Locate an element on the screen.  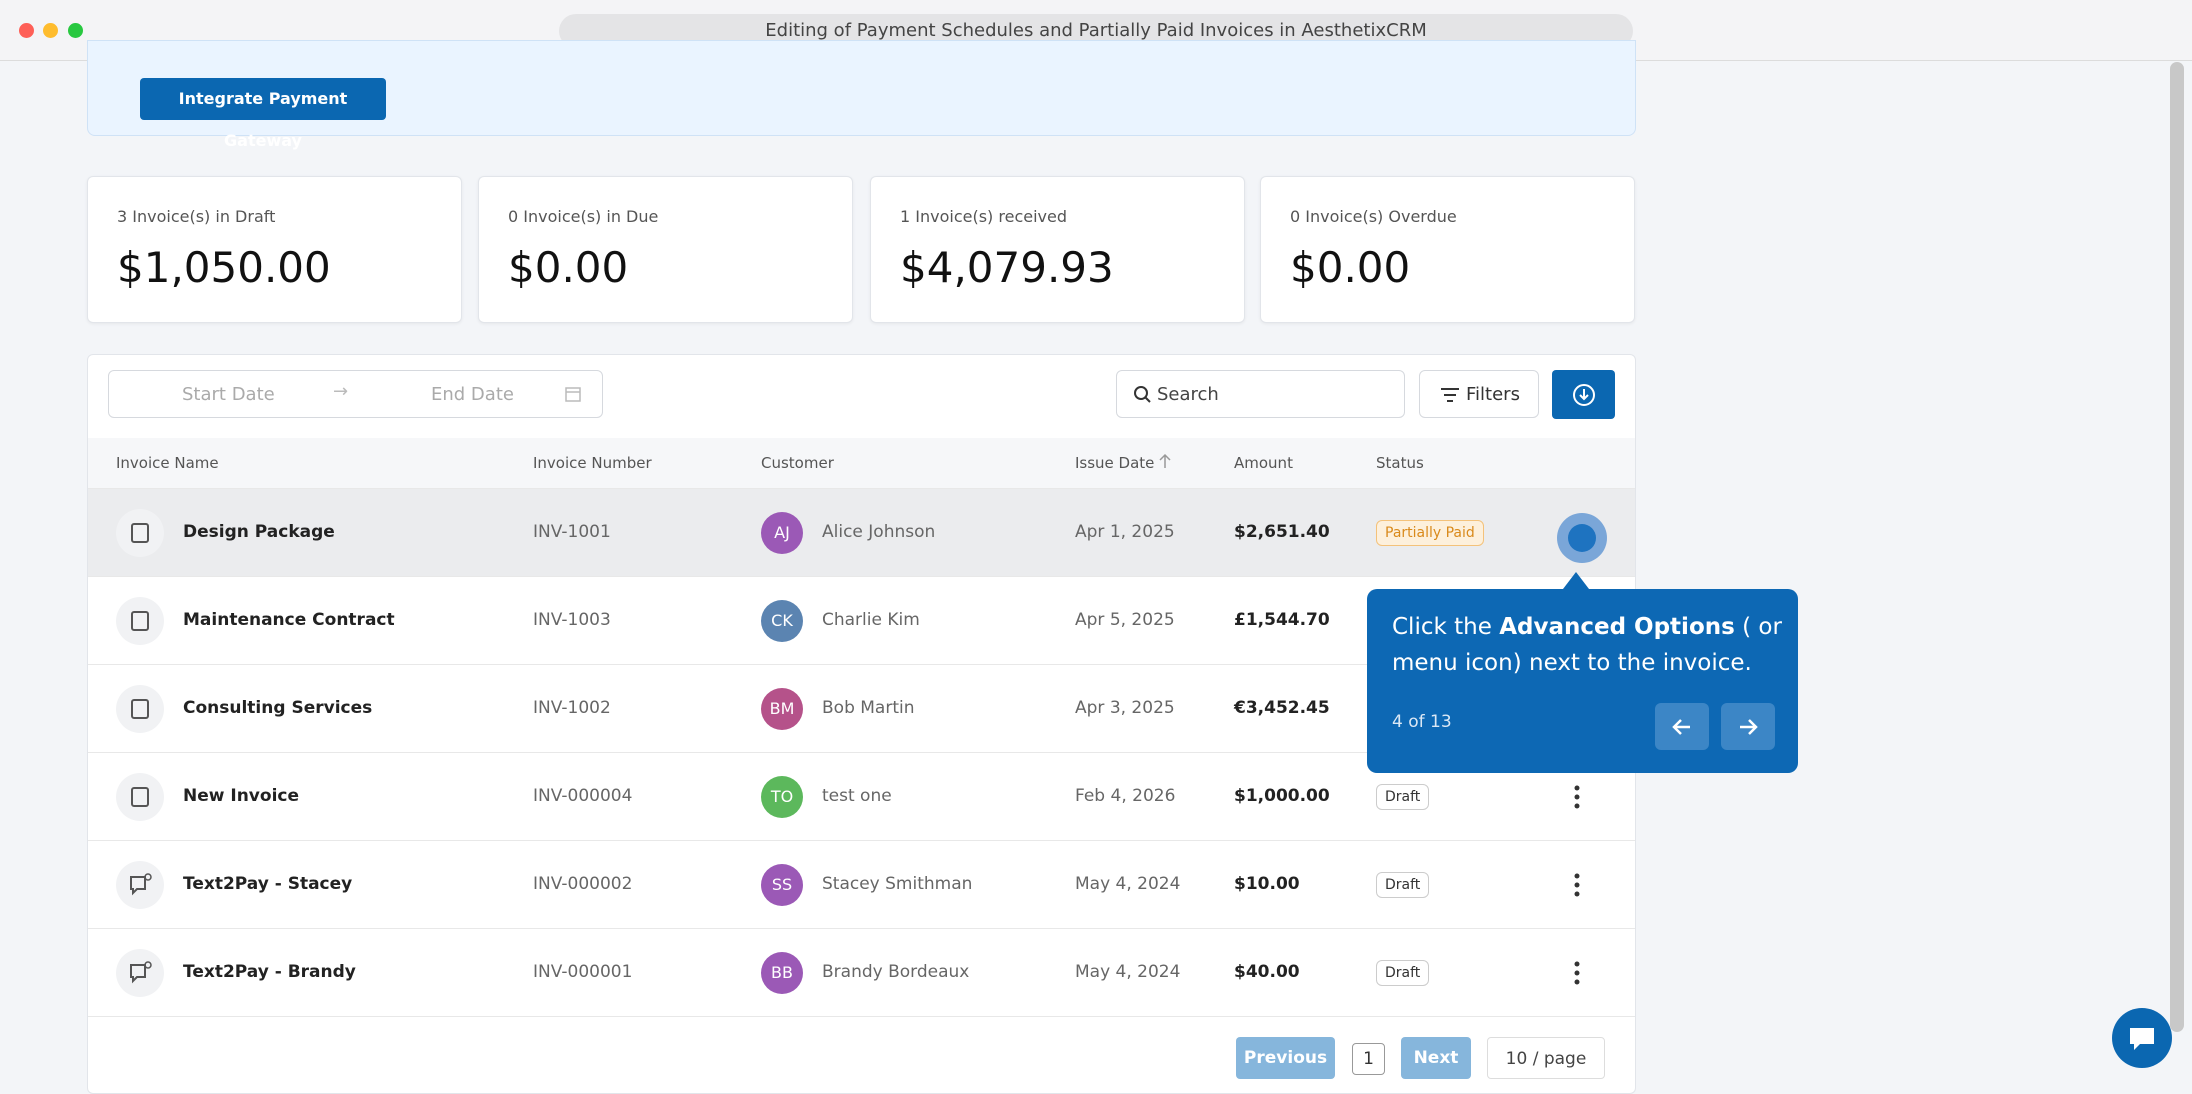
prev-step-button is located at coordinates (1682, 726).